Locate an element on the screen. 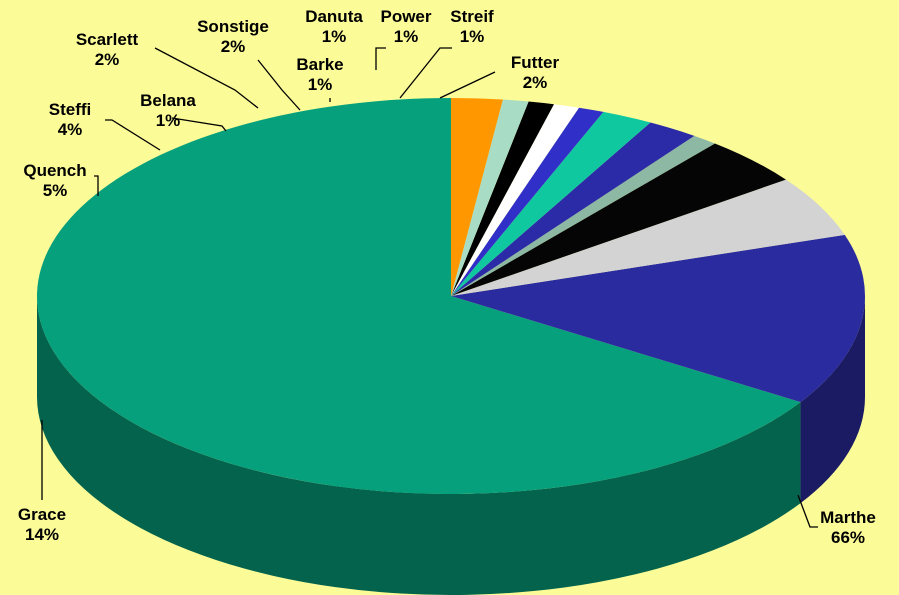 The width and height of the screenshot is (899, 595). leader-line-sonstige is located at coordinates (279, 85).